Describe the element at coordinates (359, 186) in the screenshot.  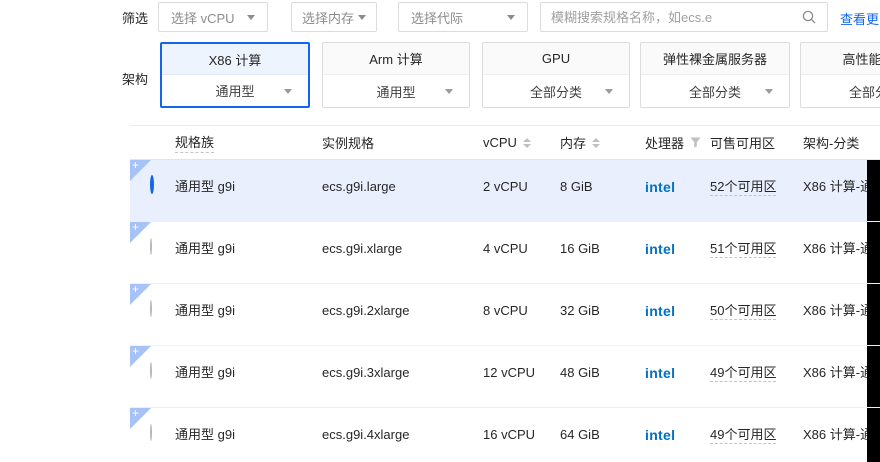
I see `cell-spec: ecs.g9i.large` at that location.